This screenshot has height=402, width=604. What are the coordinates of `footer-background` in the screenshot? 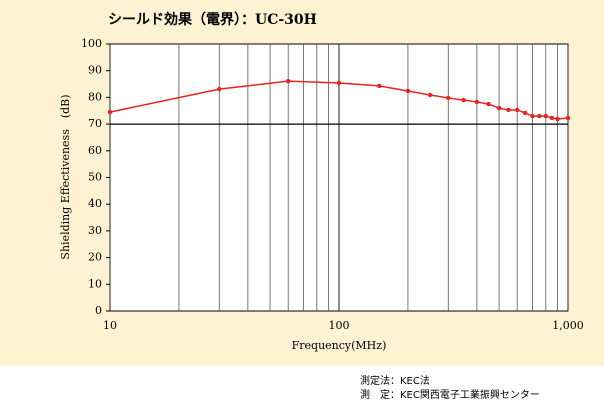 It's located at (302, 384).